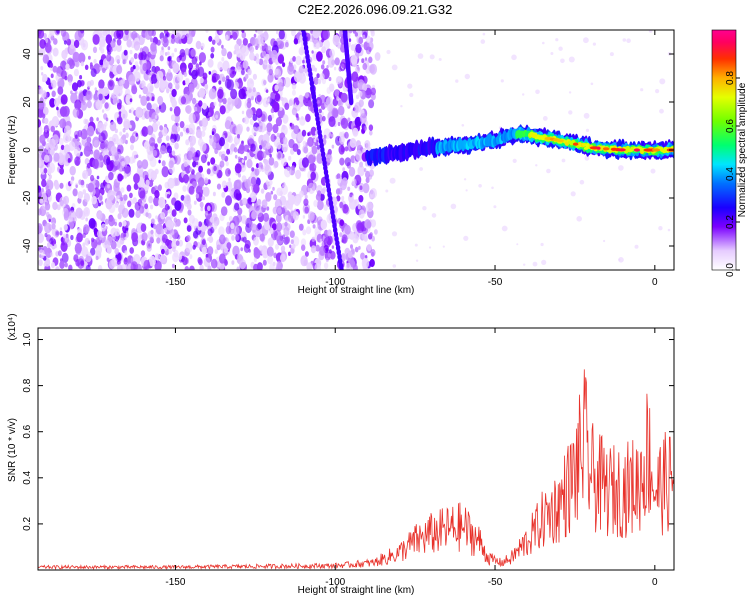  What do you see at coordinates (356, 290) in the screenshot?
I see `top-x-label: Height of straight line (km)` at bounding box center [356, 290].